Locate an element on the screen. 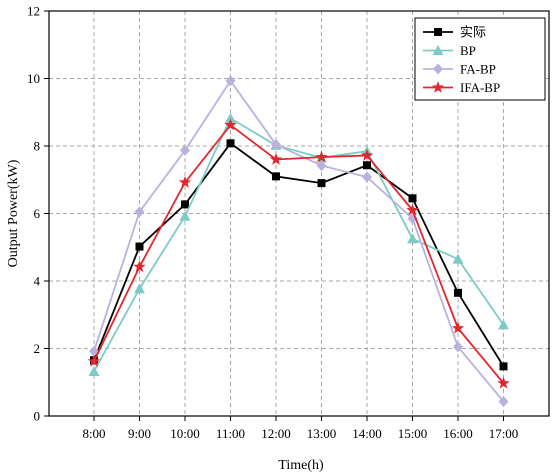  legend-item: FA-BP is located at coordinates (459, 69).